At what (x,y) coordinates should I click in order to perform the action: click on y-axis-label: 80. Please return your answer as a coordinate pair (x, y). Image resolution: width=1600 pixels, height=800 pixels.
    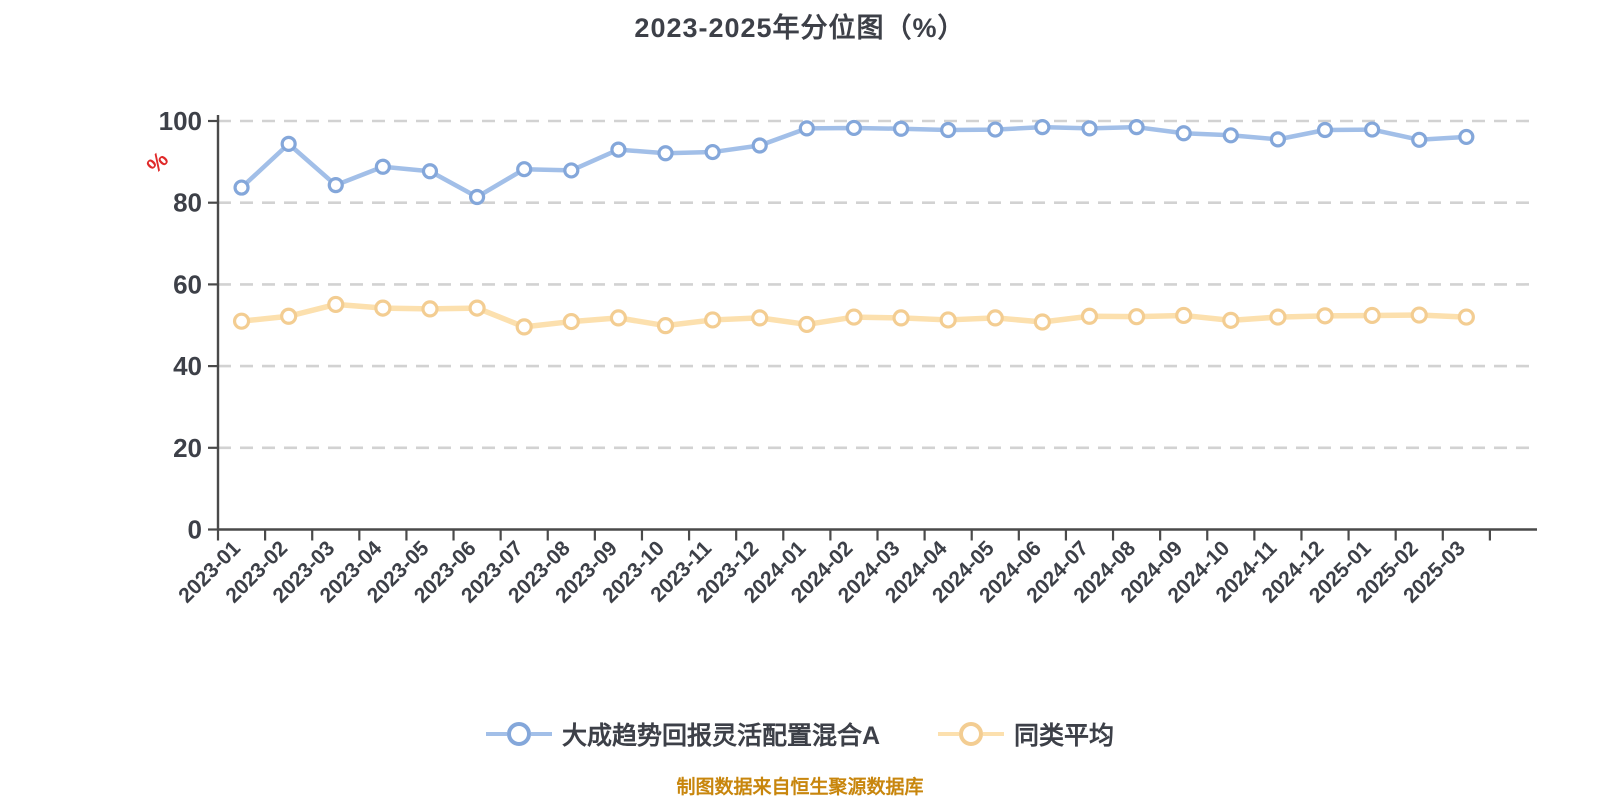
    Looking at the image, I should click on (187, 203).